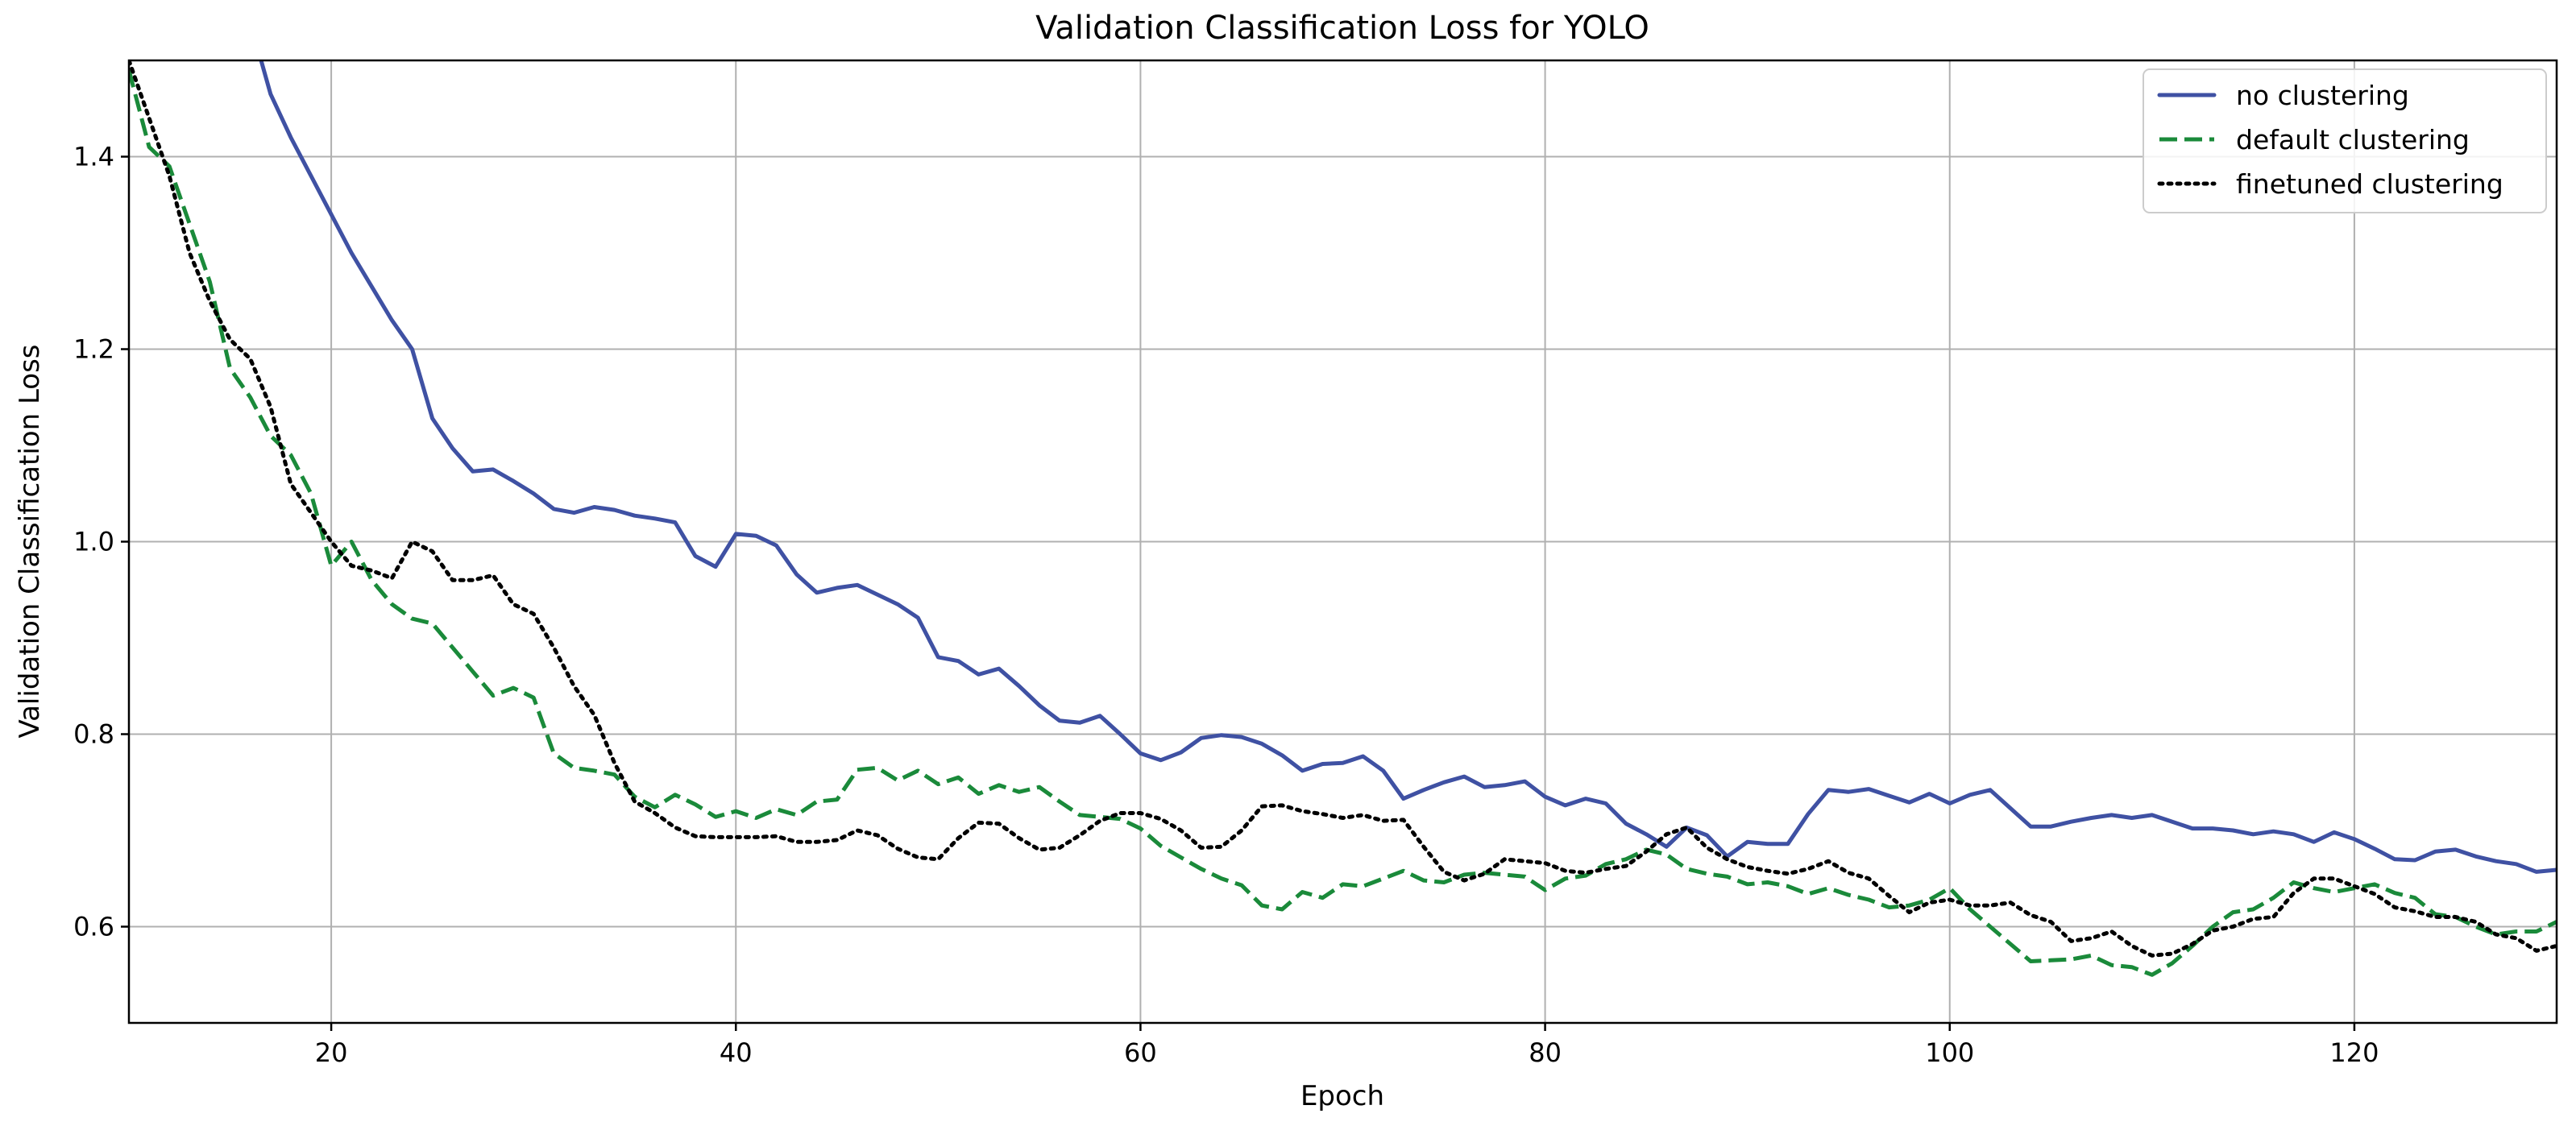 Image resolution: width=2576 pixels, height=1126 pixels. I want to click on legend-label-no-clustering: no clustering, so click(2322, 96).